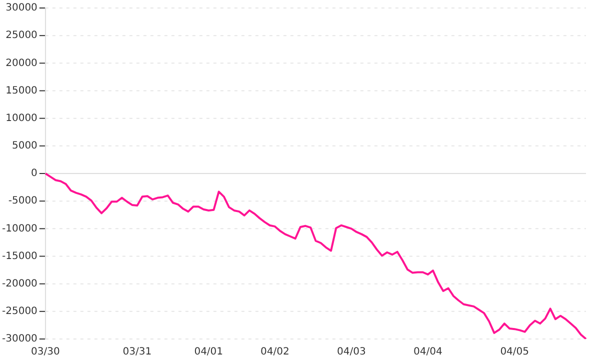 Image resolution: width=600 pixels, height=360 pixels. I want to click on y-tick-label: -10000, so click(20, 228).